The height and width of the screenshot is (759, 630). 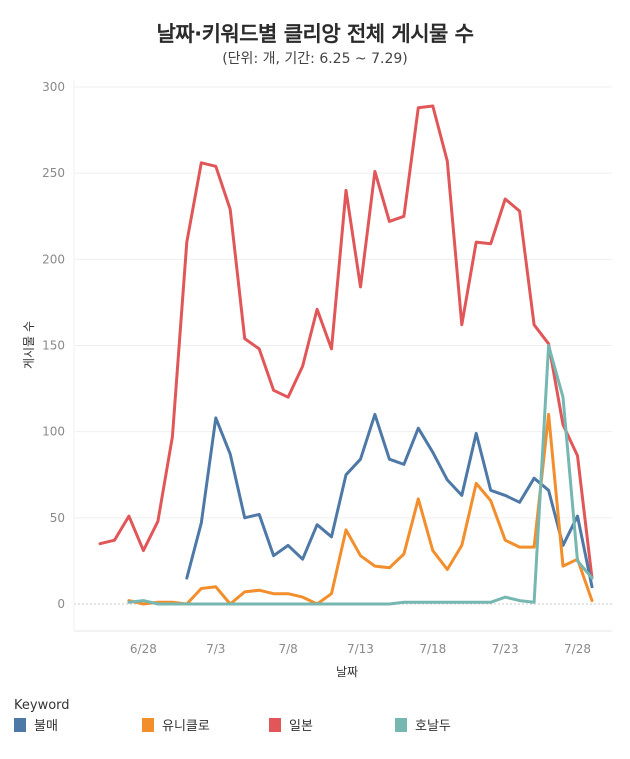 I want to click on legend-label: 불매, so click(x=46, y=726).